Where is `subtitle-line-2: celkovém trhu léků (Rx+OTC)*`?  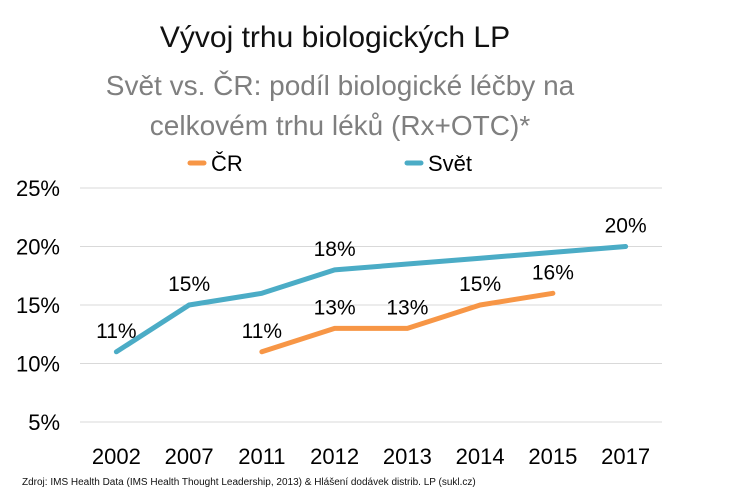
subtitle-line-2: celkovém trhu léků (Rx+OTC)* is located at coordinates (340, 125).